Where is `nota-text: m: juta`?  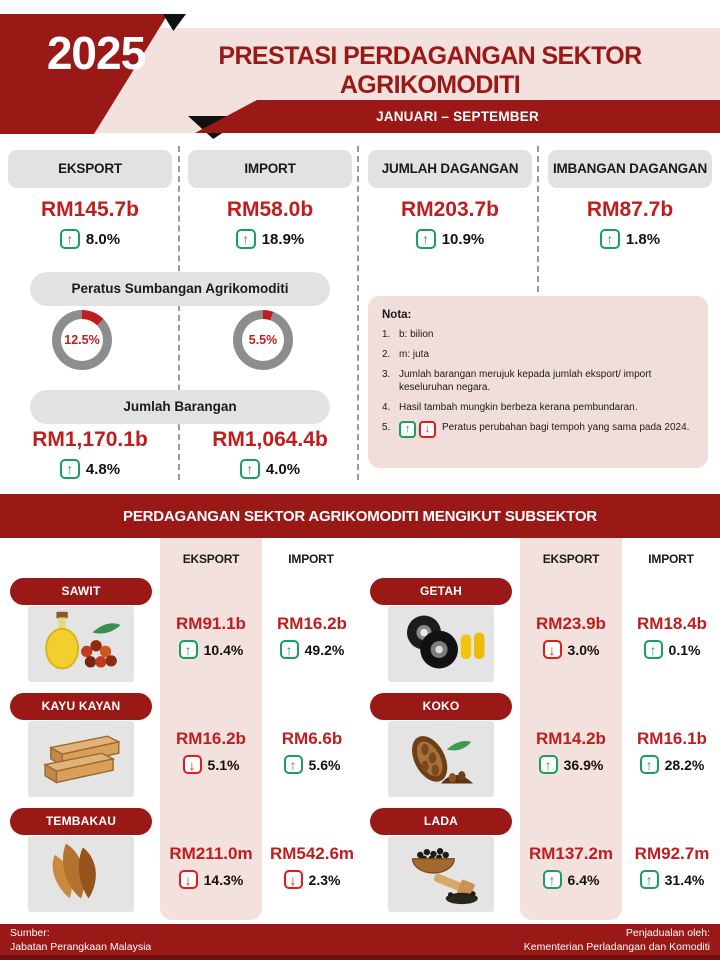
nota-text: m: juta is located at coordinates (414, 354).